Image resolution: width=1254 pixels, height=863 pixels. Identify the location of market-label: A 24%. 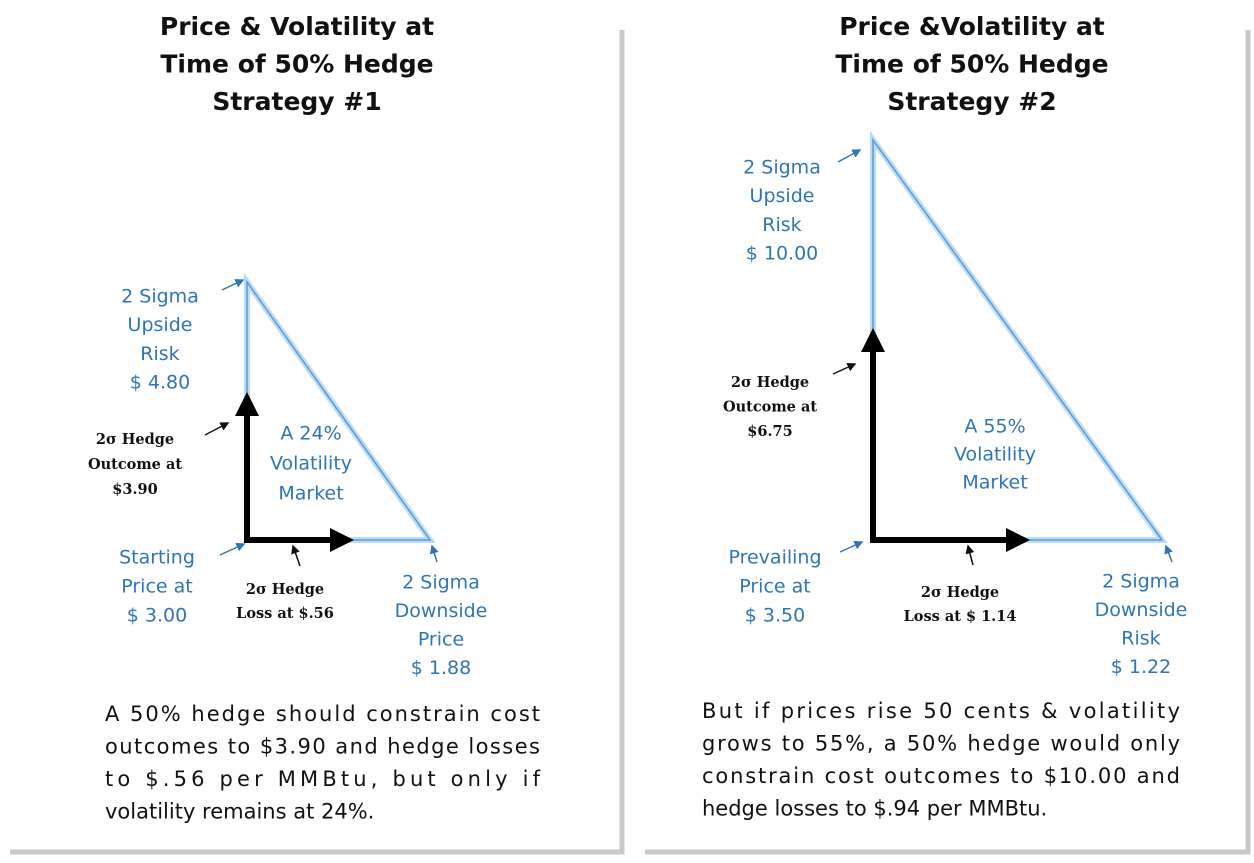
(310, 434).